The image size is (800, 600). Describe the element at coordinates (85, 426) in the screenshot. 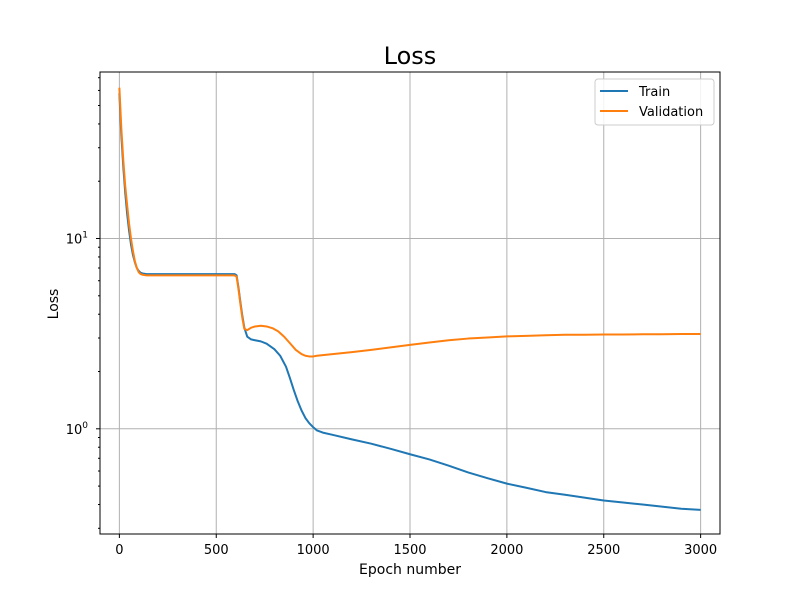

I see `y-tick-exponent: 0` at that location.